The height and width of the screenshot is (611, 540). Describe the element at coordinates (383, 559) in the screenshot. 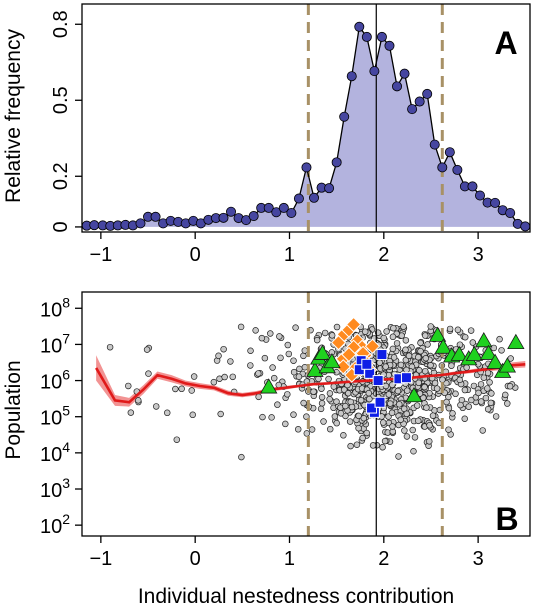

I see `panel-b-x-tick-label: 2` at that location.